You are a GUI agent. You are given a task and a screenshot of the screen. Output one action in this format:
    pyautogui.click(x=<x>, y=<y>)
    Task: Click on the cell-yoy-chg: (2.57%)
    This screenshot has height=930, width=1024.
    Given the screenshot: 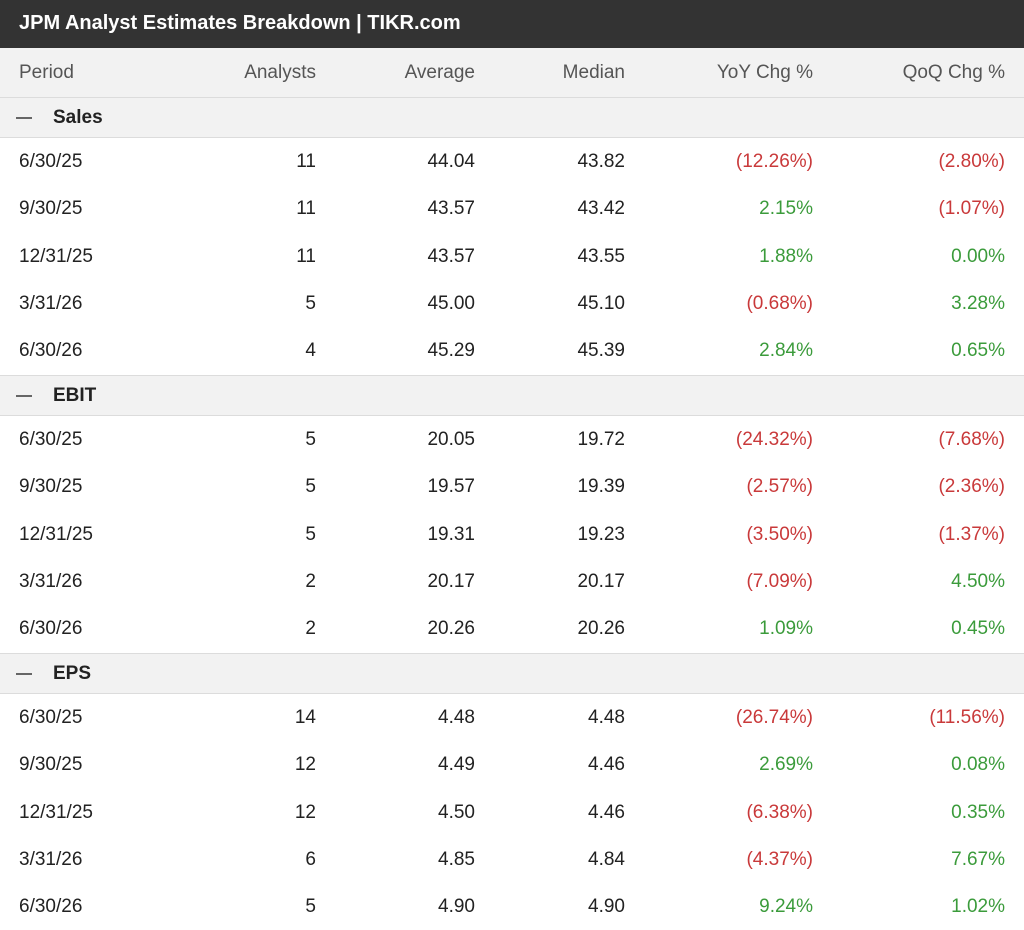 What is the action you would take?
    pyautogui.click(x=779, y=487)
    